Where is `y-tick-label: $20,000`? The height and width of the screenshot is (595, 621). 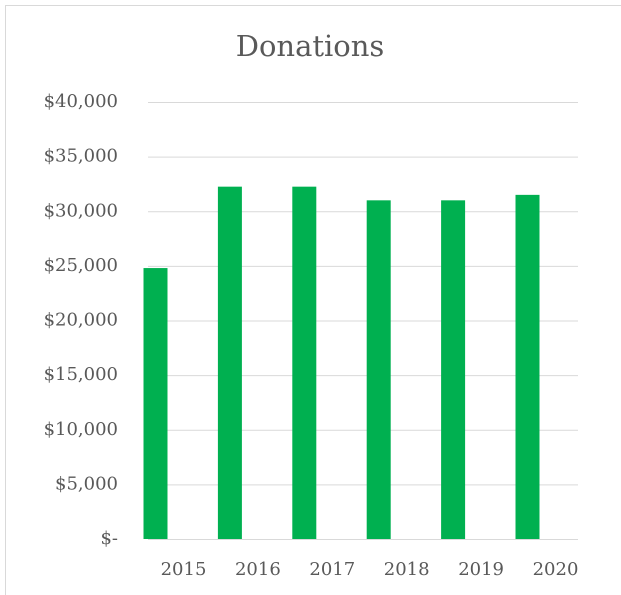
y-tick-label: $20,000 is located at coordinates (81, 320).